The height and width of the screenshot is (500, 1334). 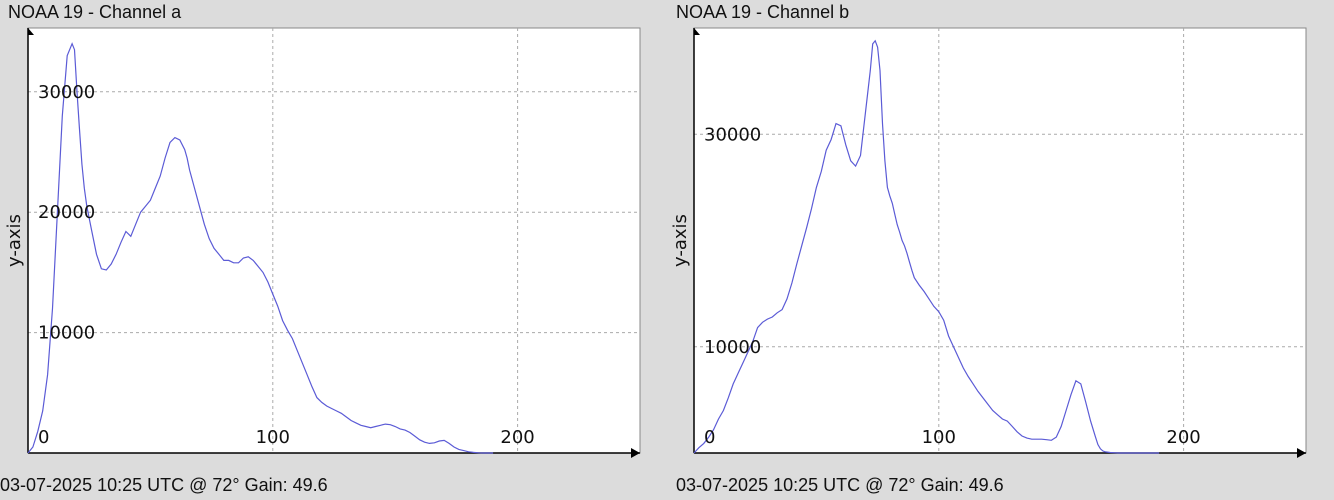 I want to click on y-tick-label: 20000, so click(x=66, y=212).